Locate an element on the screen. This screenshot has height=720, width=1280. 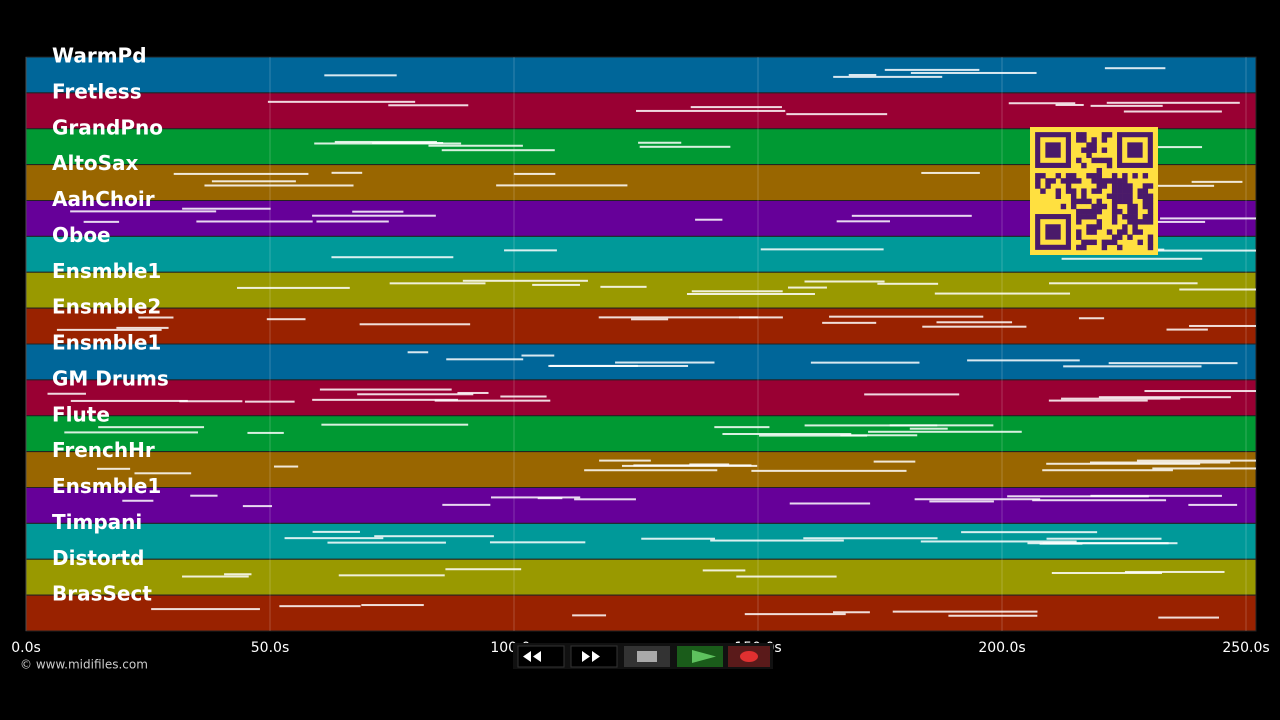
rewind-icon is located at coordinates (532, 656).